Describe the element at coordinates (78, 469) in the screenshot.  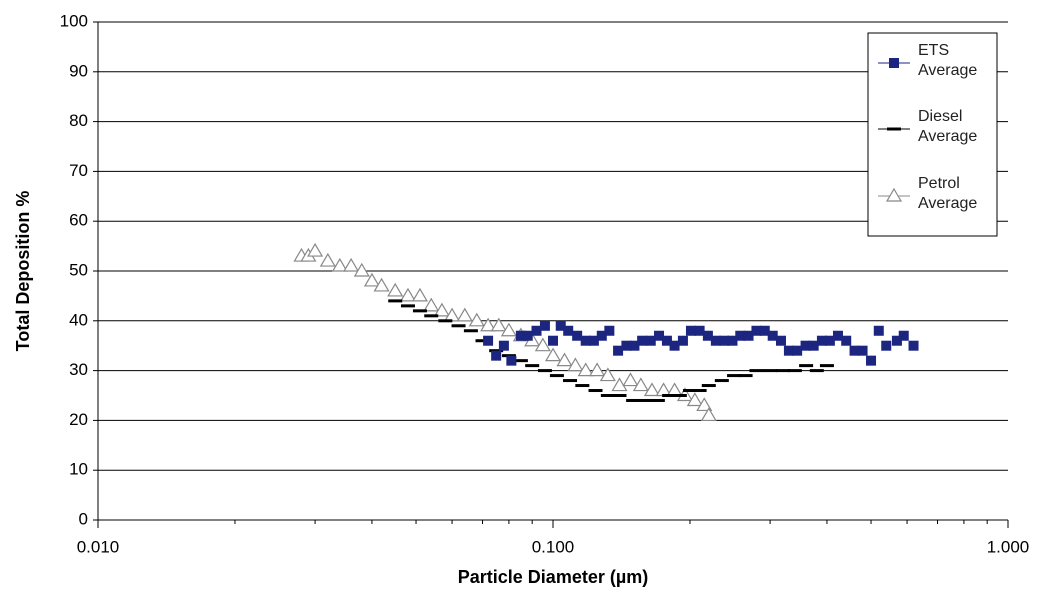
I see `y-tick-label: 10` at that location.